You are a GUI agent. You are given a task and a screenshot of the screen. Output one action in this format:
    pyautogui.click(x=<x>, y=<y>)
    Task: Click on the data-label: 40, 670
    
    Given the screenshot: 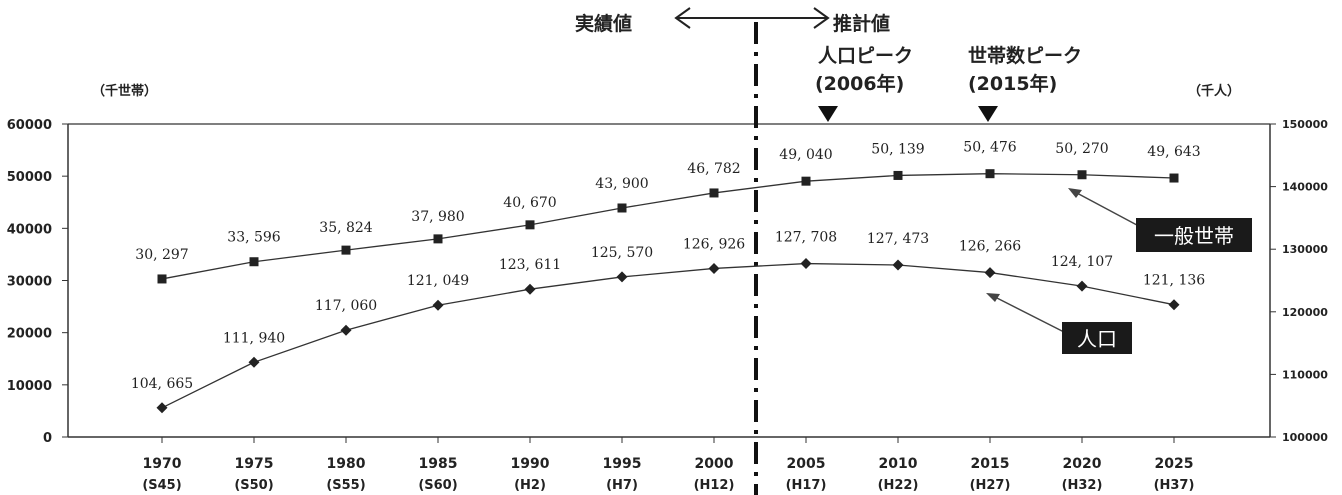 What is the action you would take?
    pyautogui.click(x=529, y=203)
    